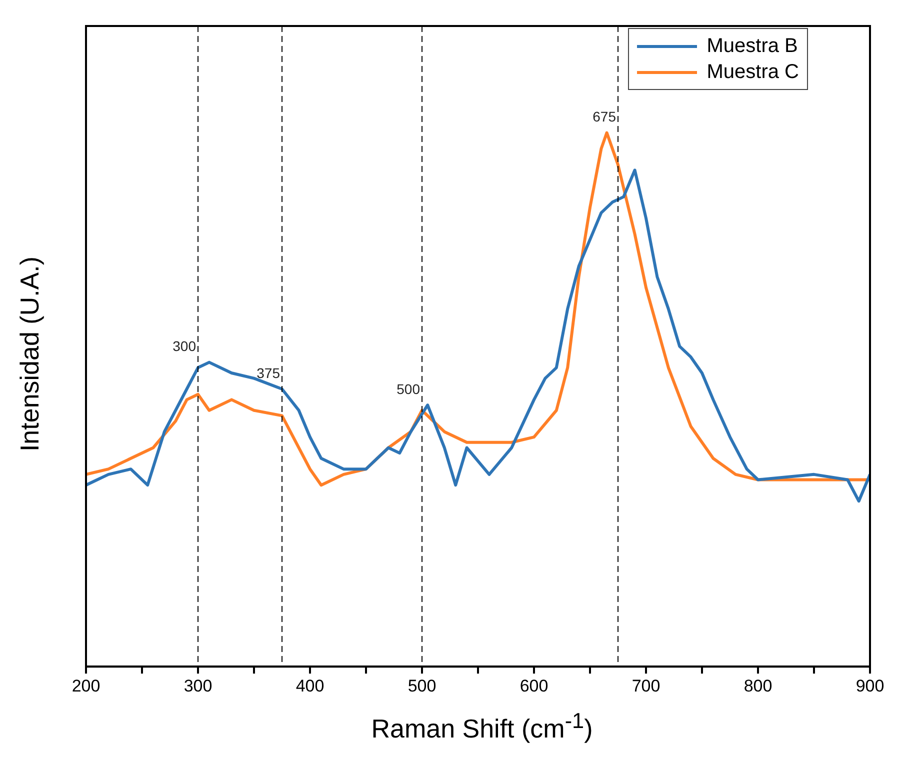 The height and width of the screenshot is (768, 904). Describe the element at coordinates (870, 686) in the screenshot. I see `x-tick-label: 900` at that location.